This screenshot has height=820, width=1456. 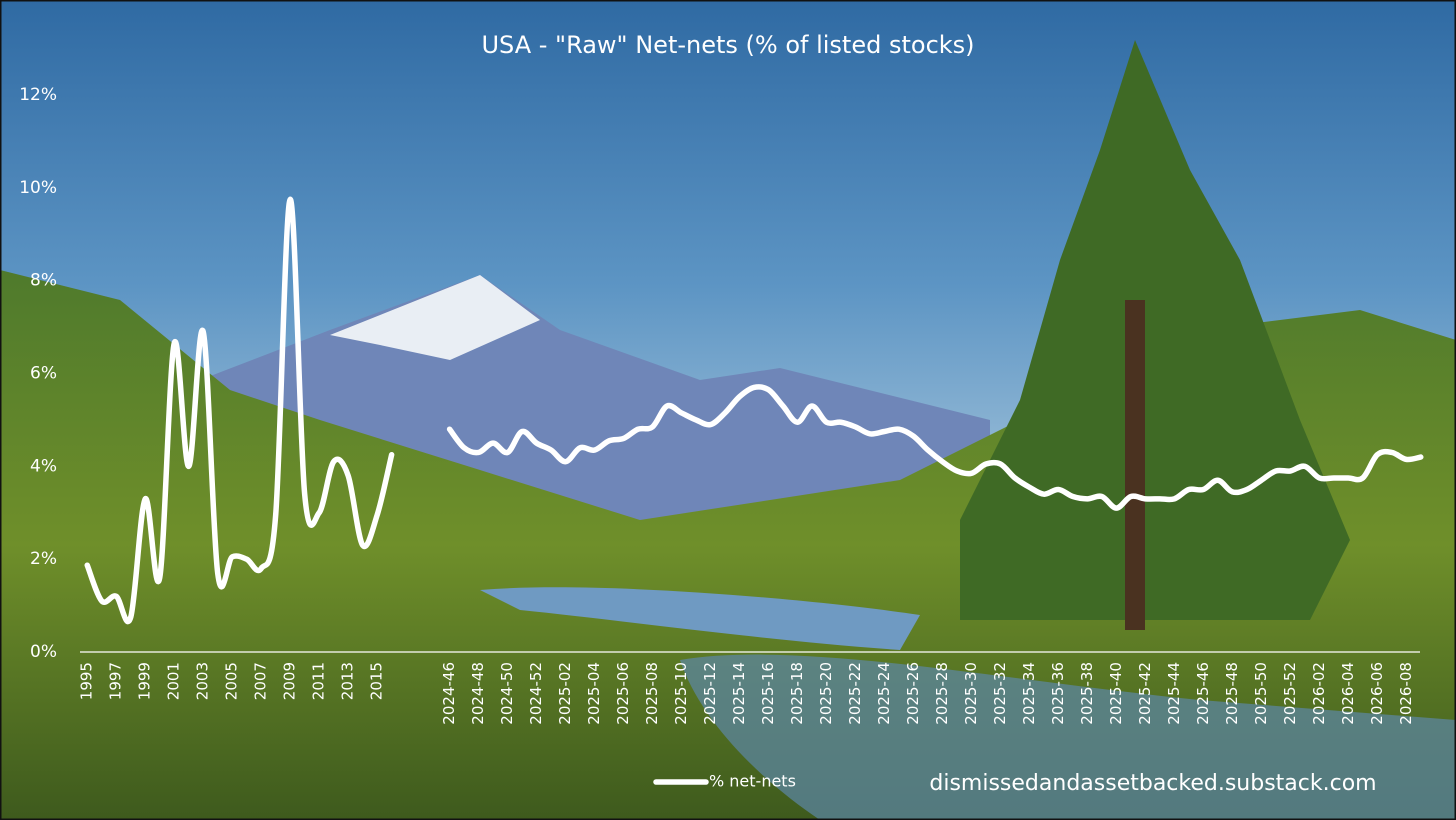 What do you see at coordinates (752, 781) in the screenshot?
I see `legend-label: % net-nets` at bounding box center [752, 781].